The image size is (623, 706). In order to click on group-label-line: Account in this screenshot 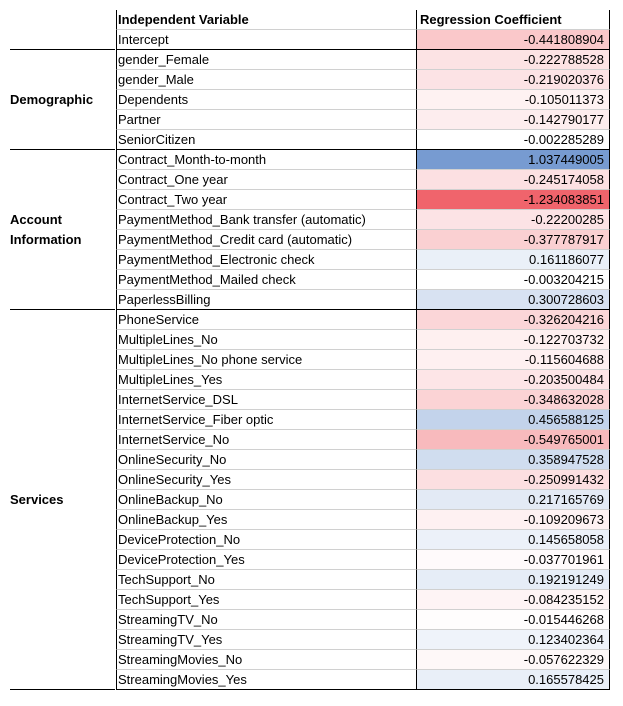, I will do `click(36, 219)`.